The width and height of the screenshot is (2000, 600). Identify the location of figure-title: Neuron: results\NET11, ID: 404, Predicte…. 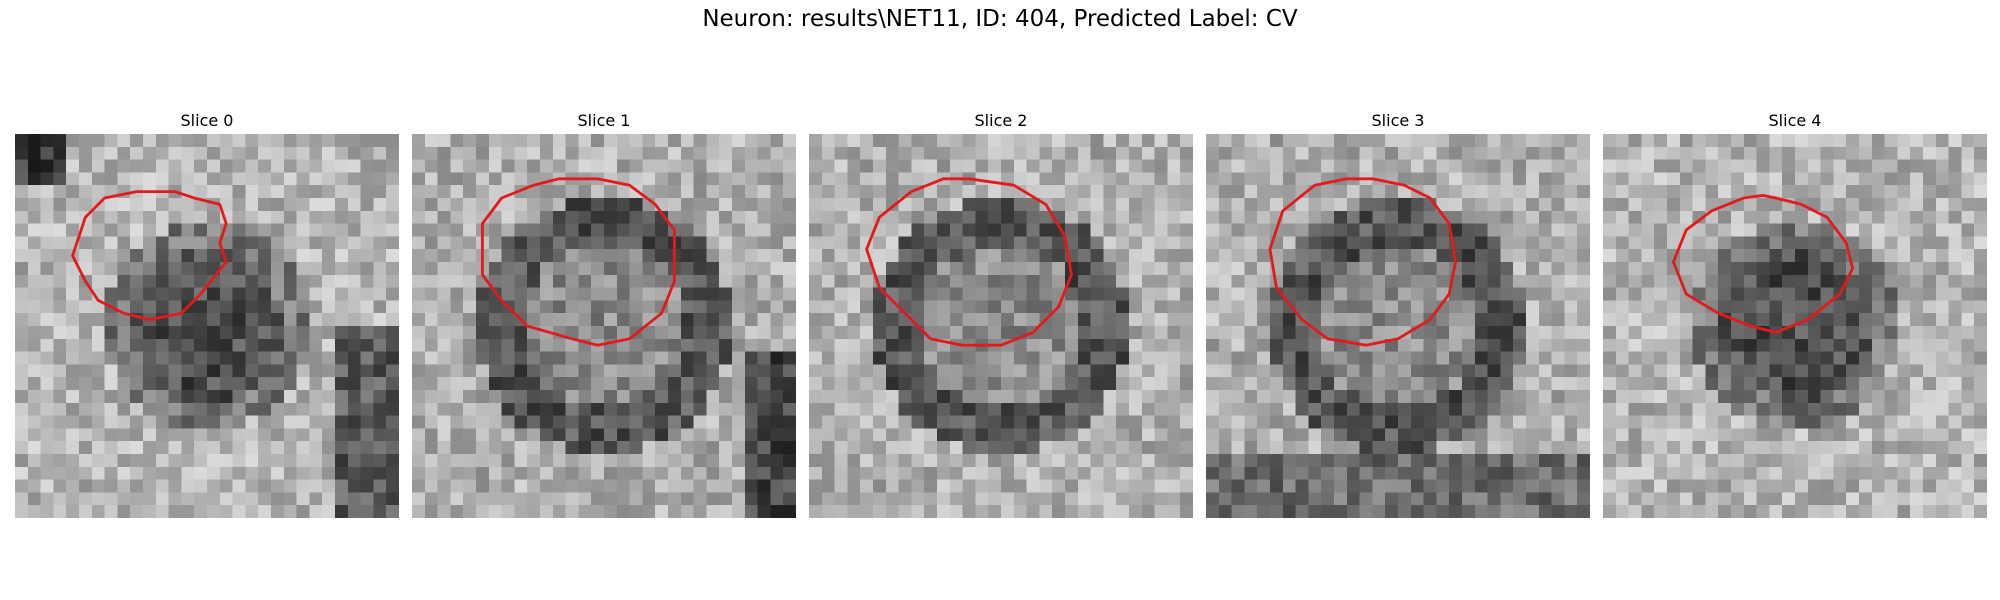
(1000, 19).